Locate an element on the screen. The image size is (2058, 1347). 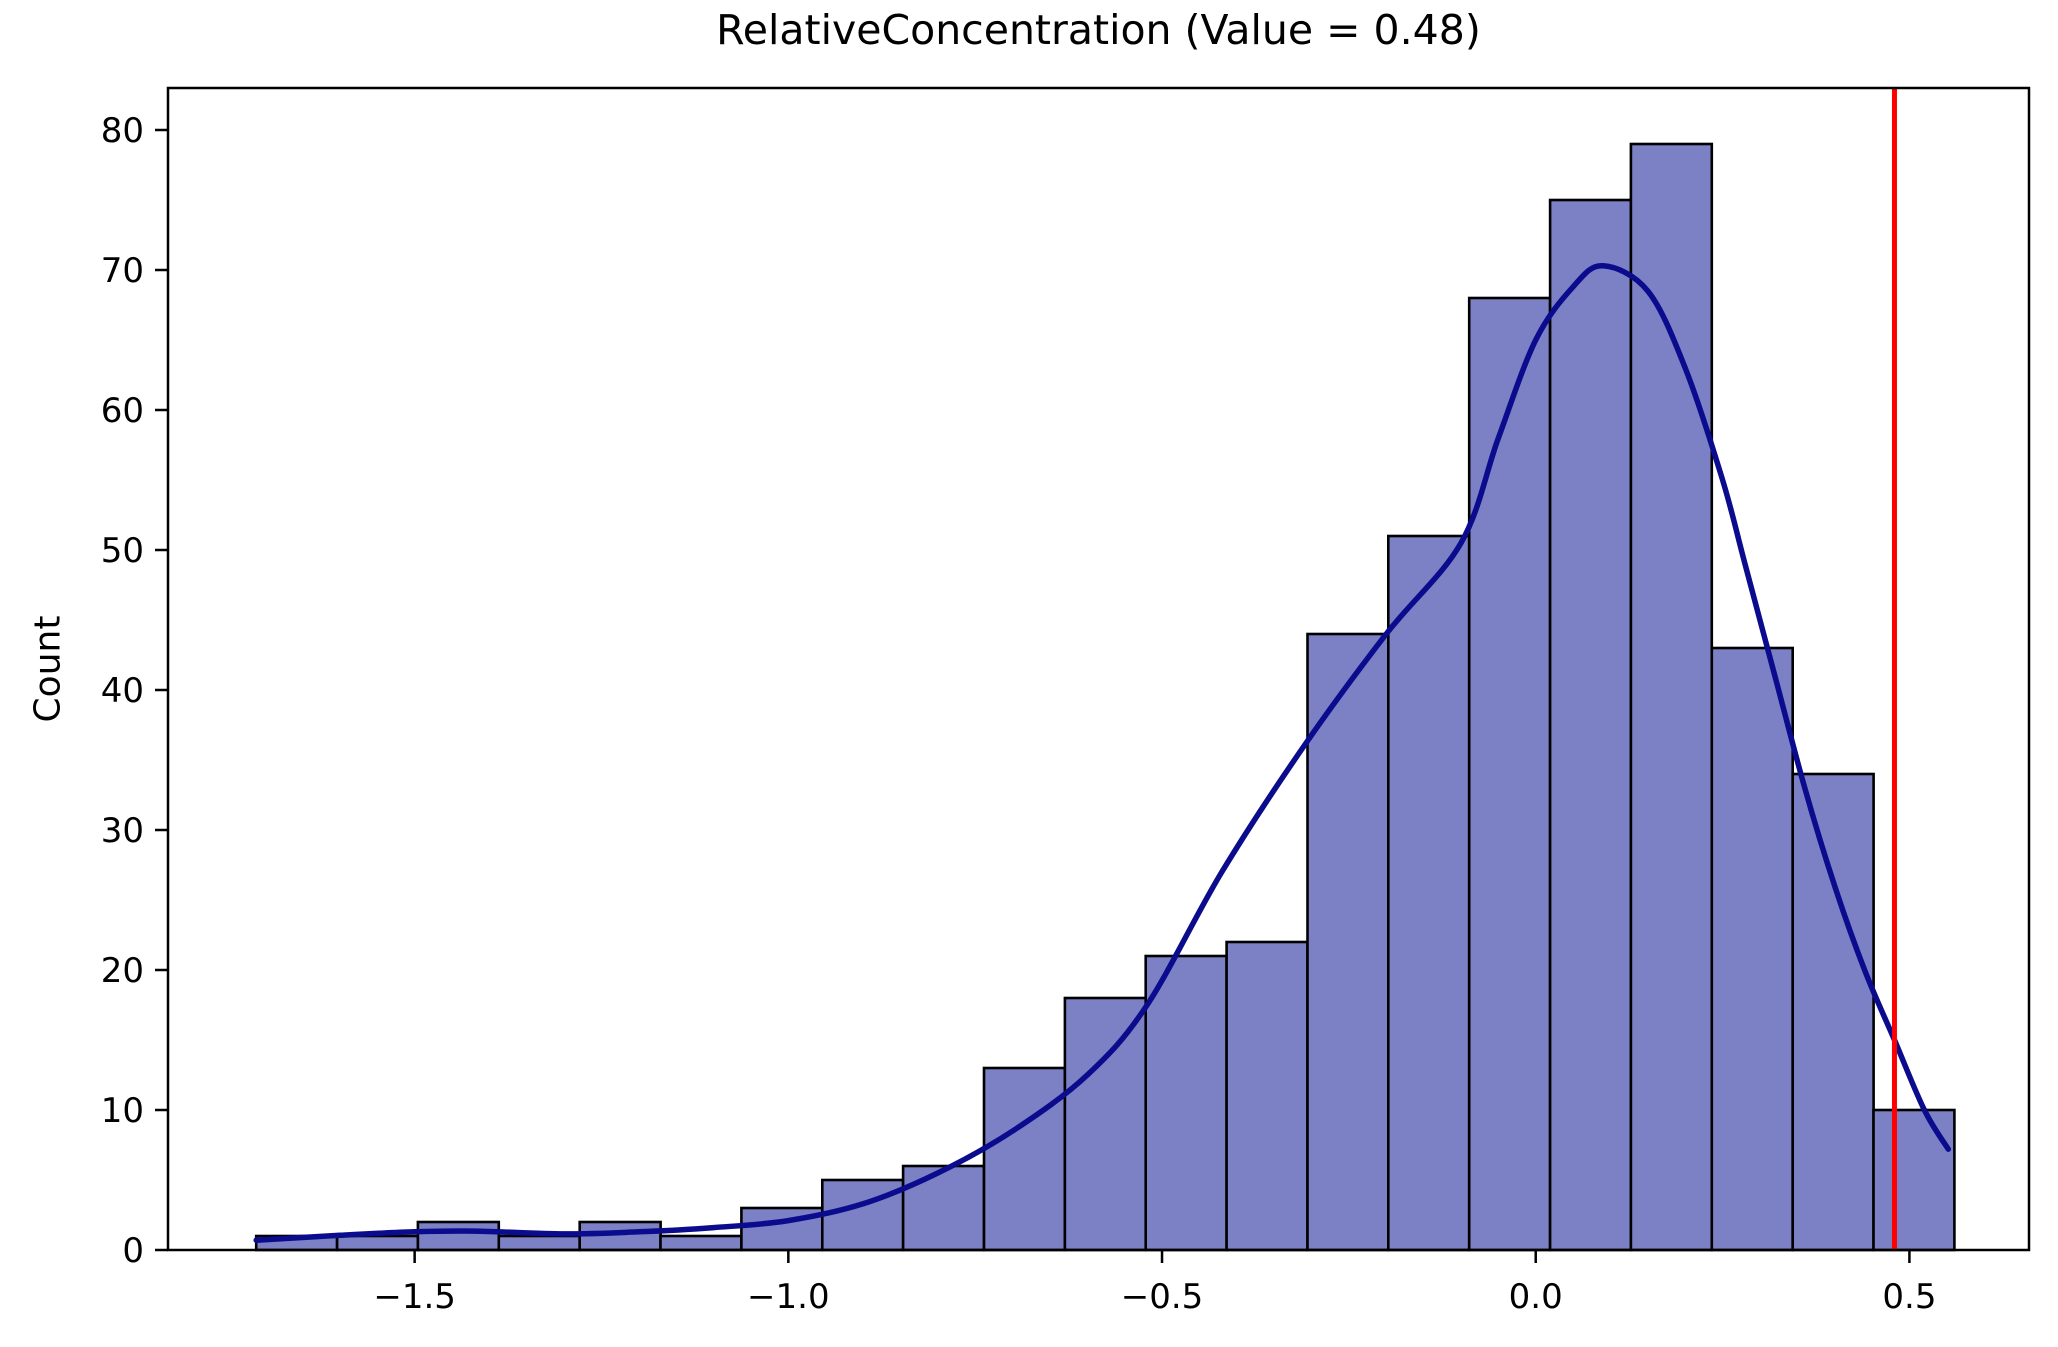
y-tick-label: 80 is located at coordinates (122, 131).